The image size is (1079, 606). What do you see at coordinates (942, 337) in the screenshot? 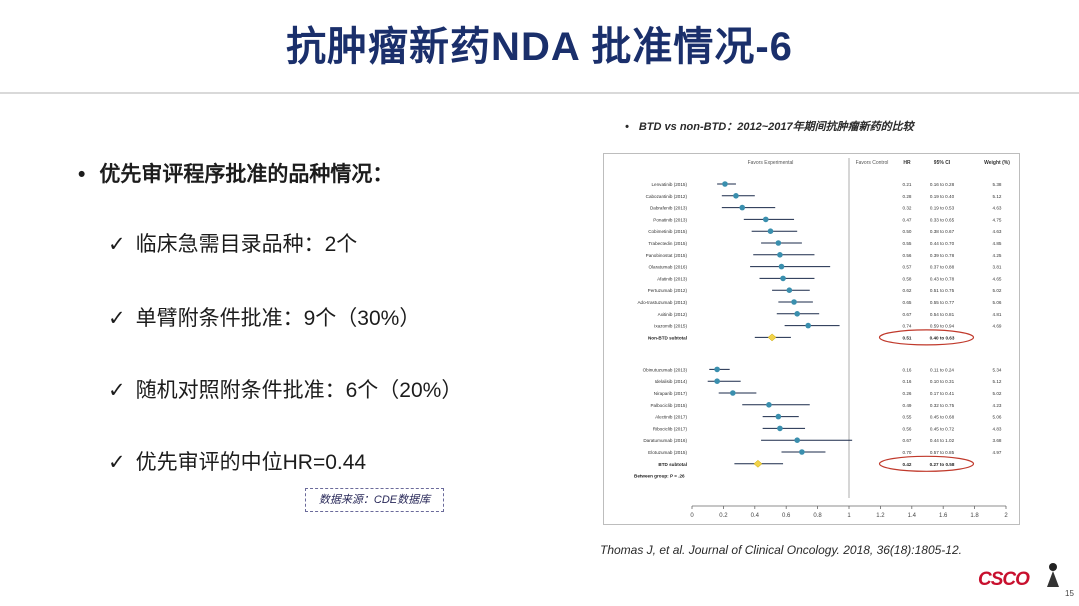
I see `subtotal-ci-value: 0.40 to 0.63` at bounding box center [942, 337].